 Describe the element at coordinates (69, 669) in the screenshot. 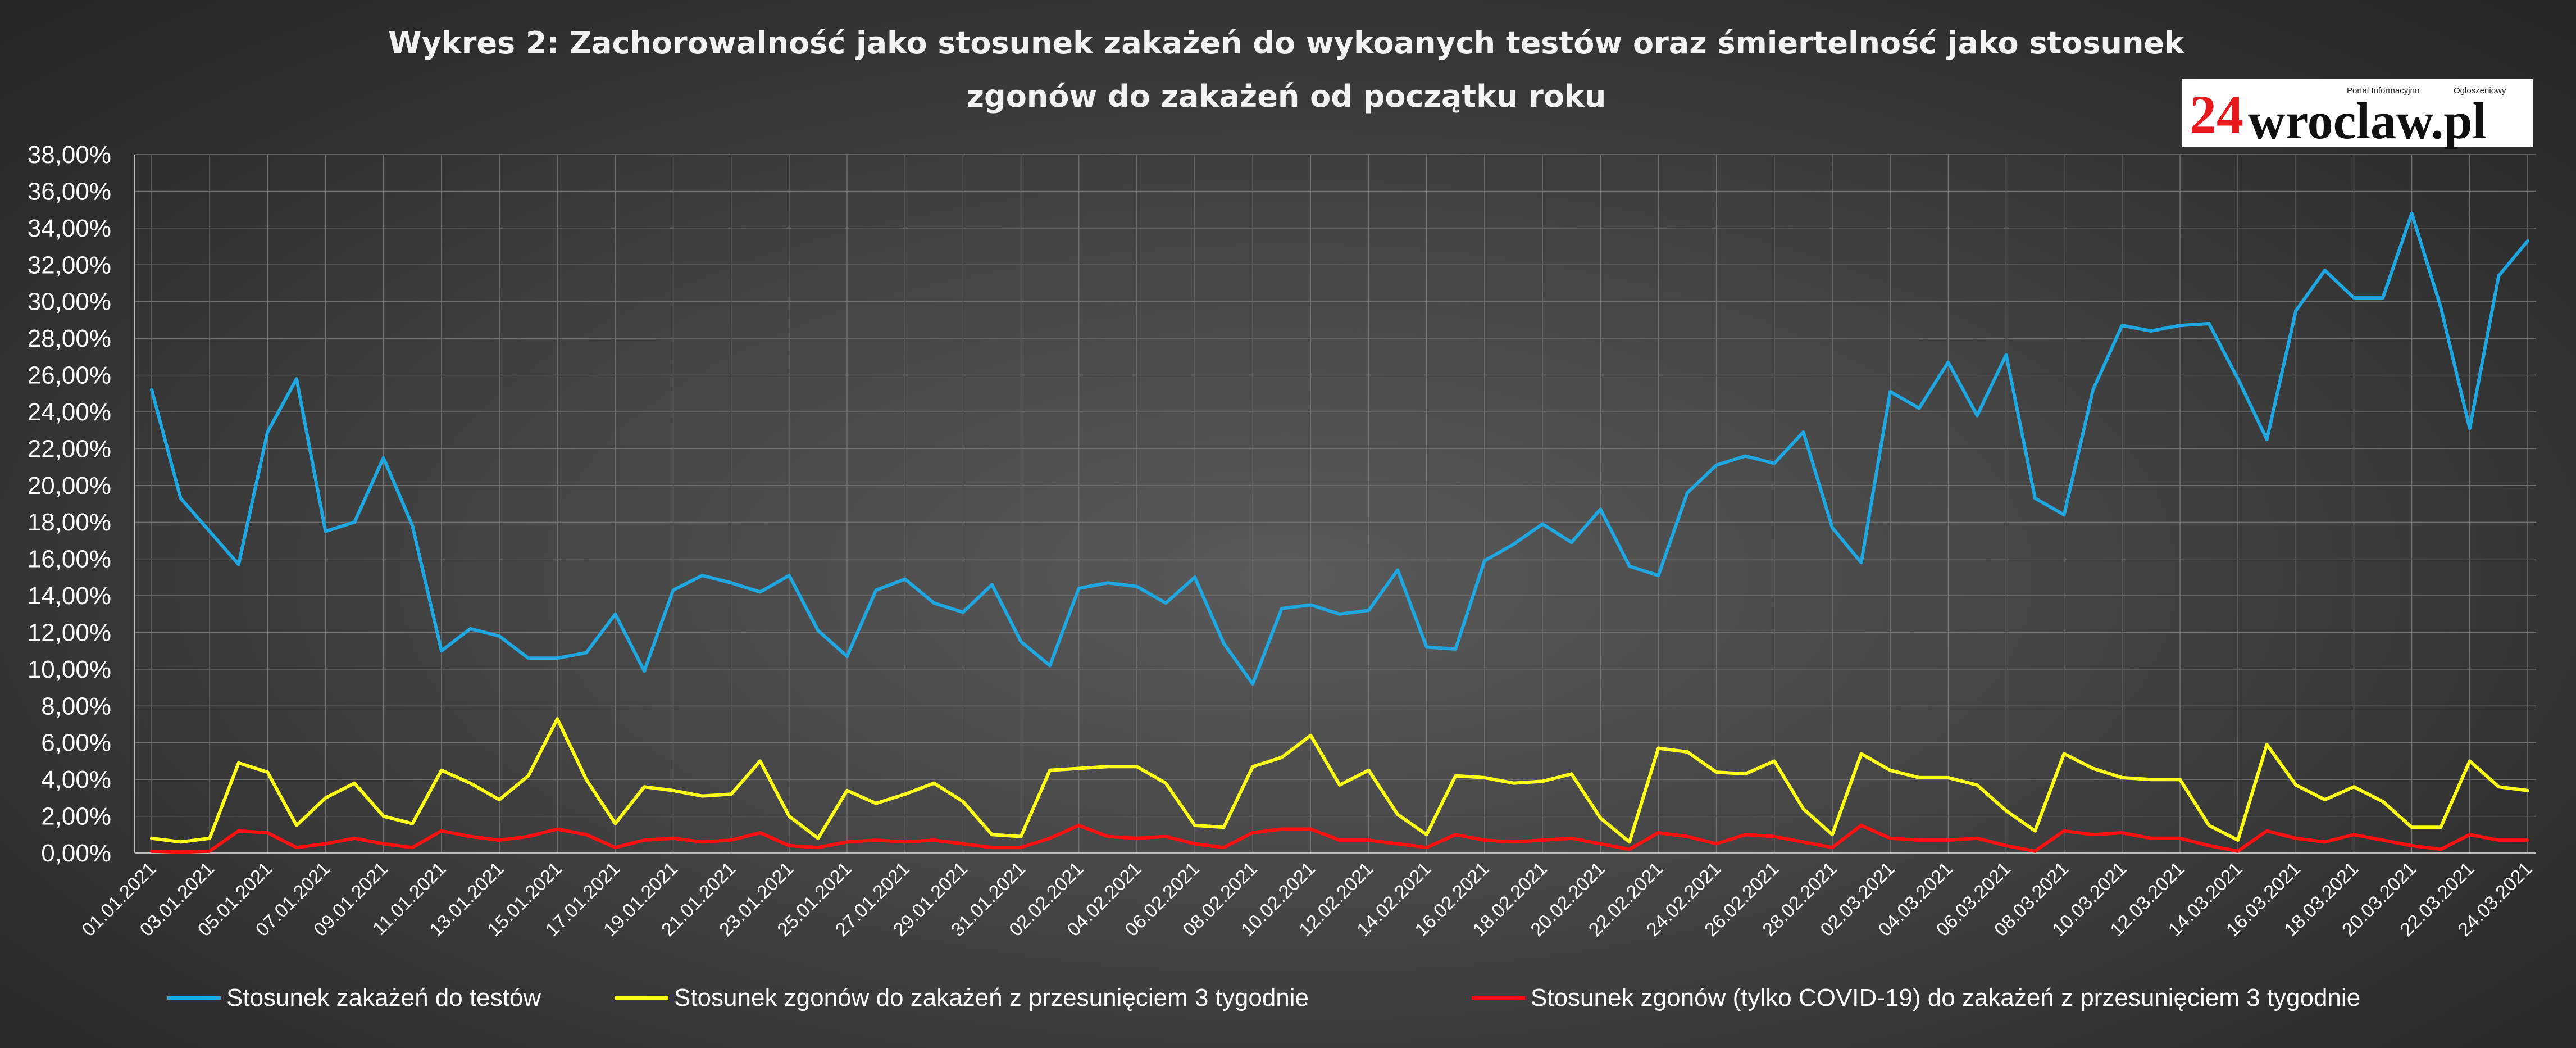

I see `y-tick-label: 10,00%` at that location.